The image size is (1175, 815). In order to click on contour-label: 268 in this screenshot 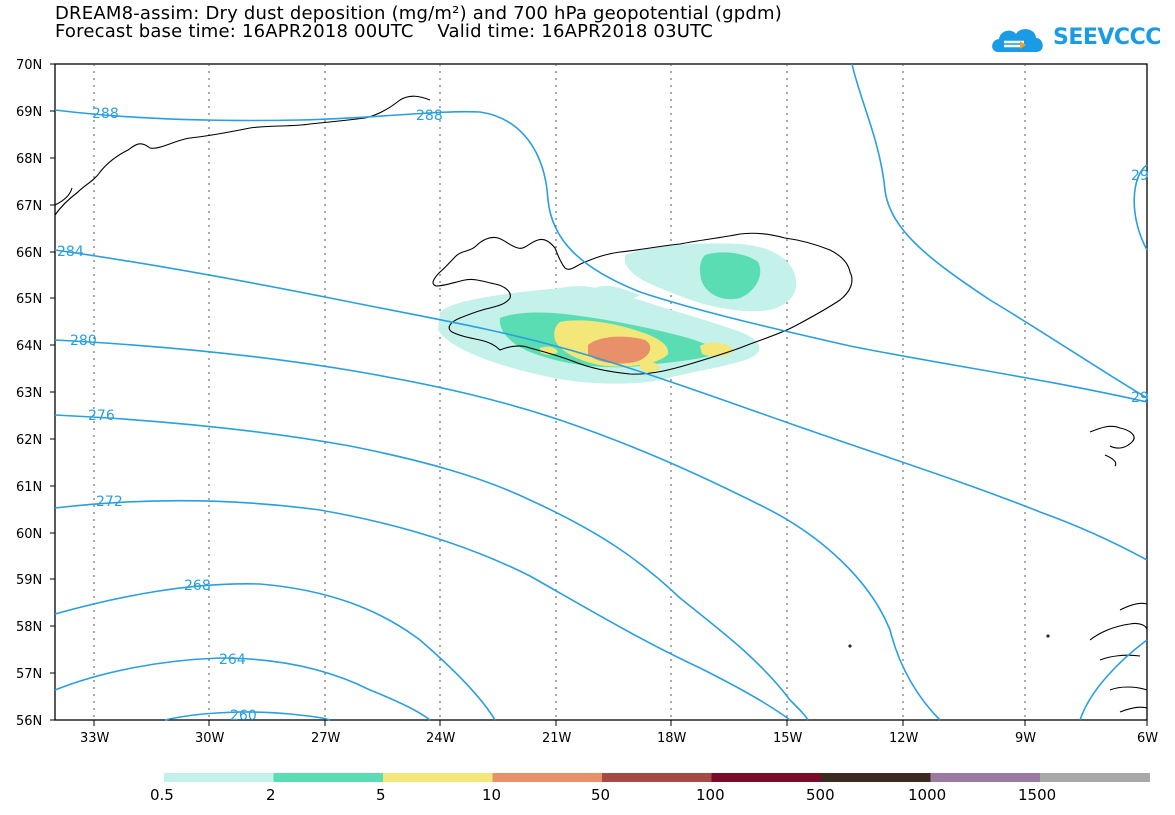, I will do `click(197, 586)`.